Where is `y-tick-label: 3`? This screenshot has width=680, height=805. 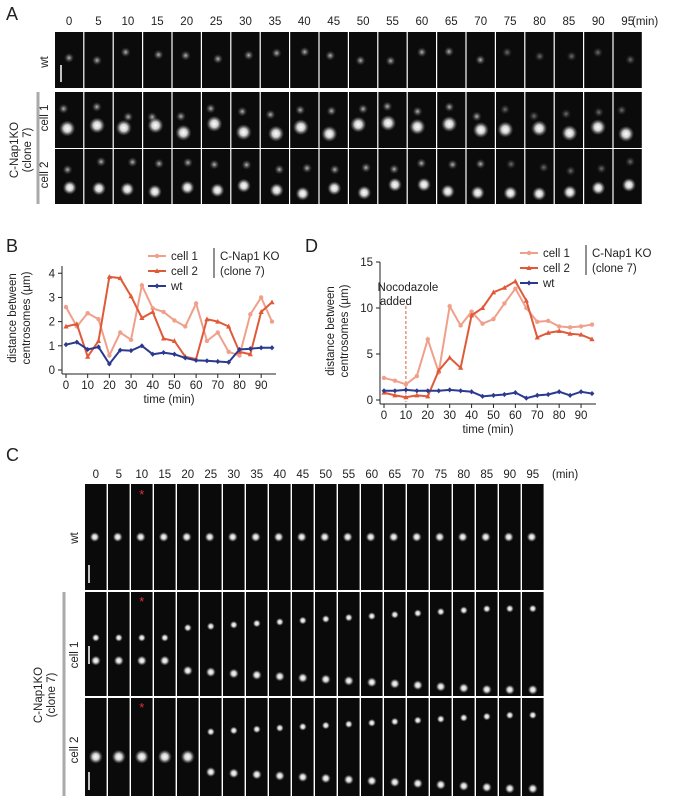
y-tick-label: 3 is located at coordinates (52, 298).